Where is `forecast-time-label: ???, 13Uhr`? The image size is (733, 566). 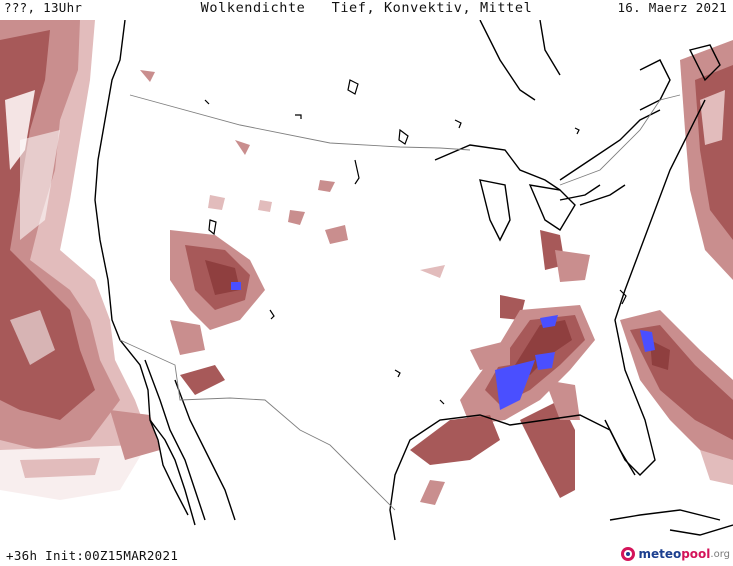
forecast-time-label: ???, 13Uhr is located at coordinates (43, 7).